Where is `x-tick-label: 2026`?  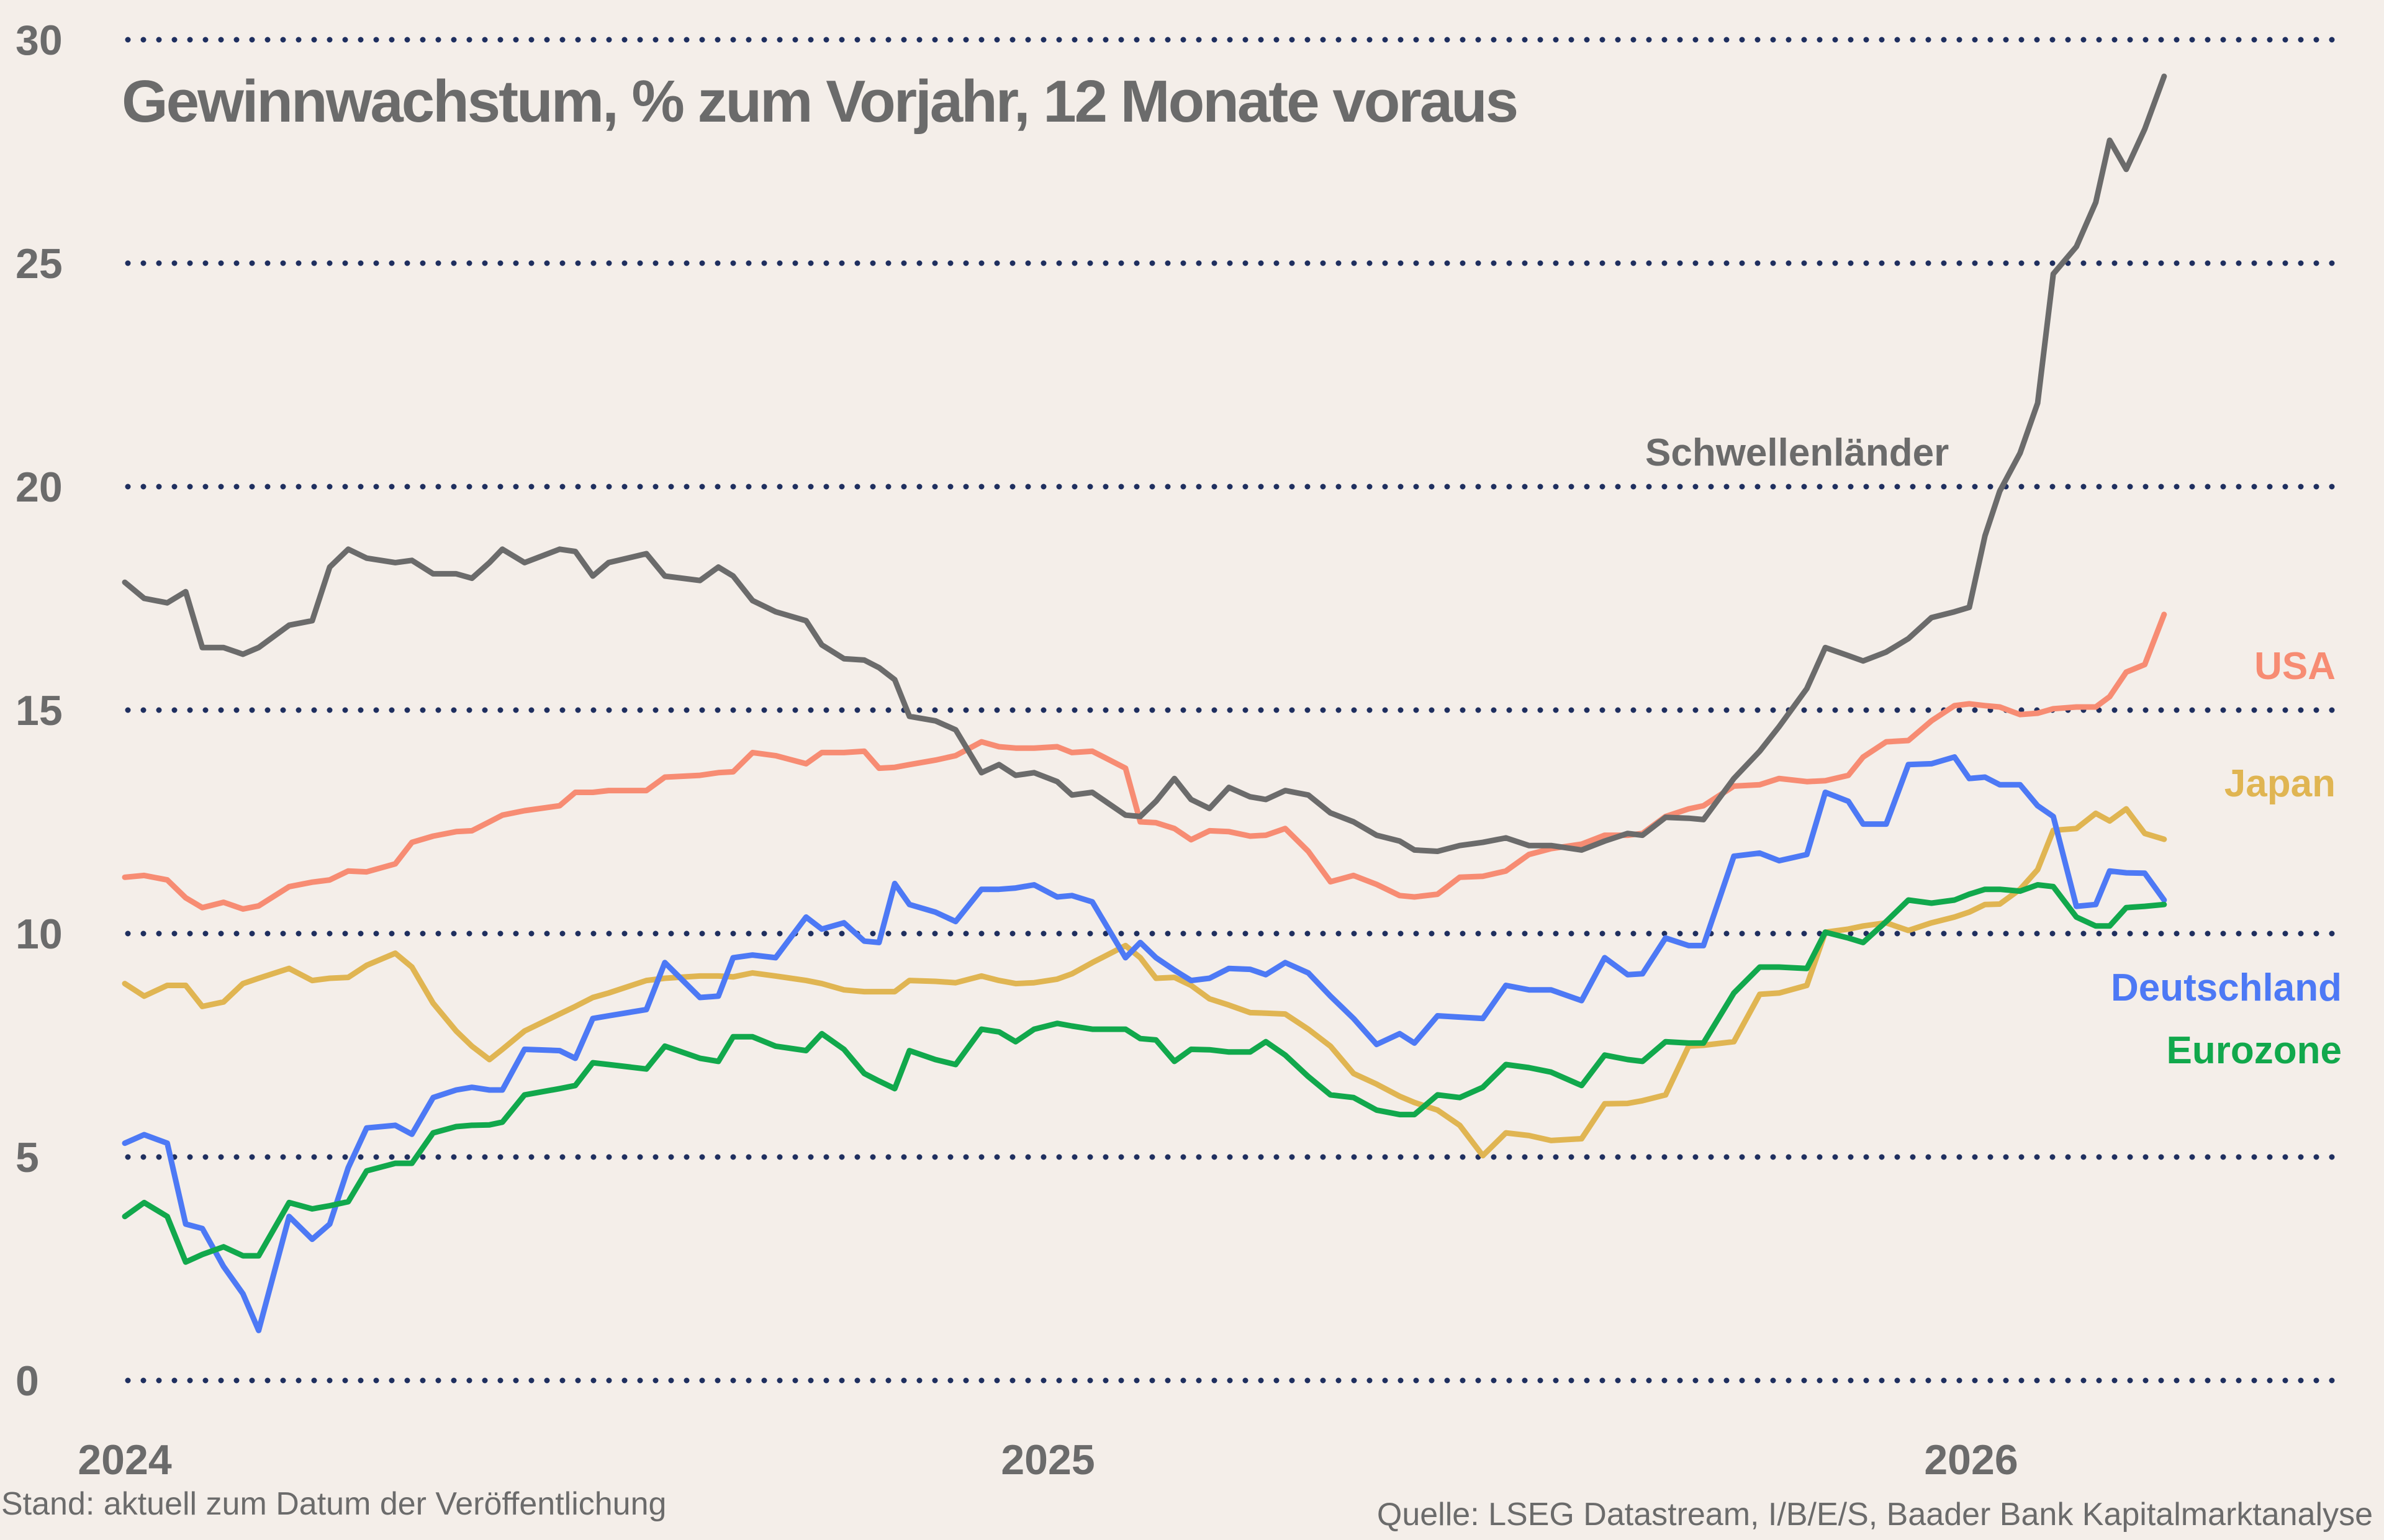 x-tick-label: 2026 is located at coordinates (1971, 1460).